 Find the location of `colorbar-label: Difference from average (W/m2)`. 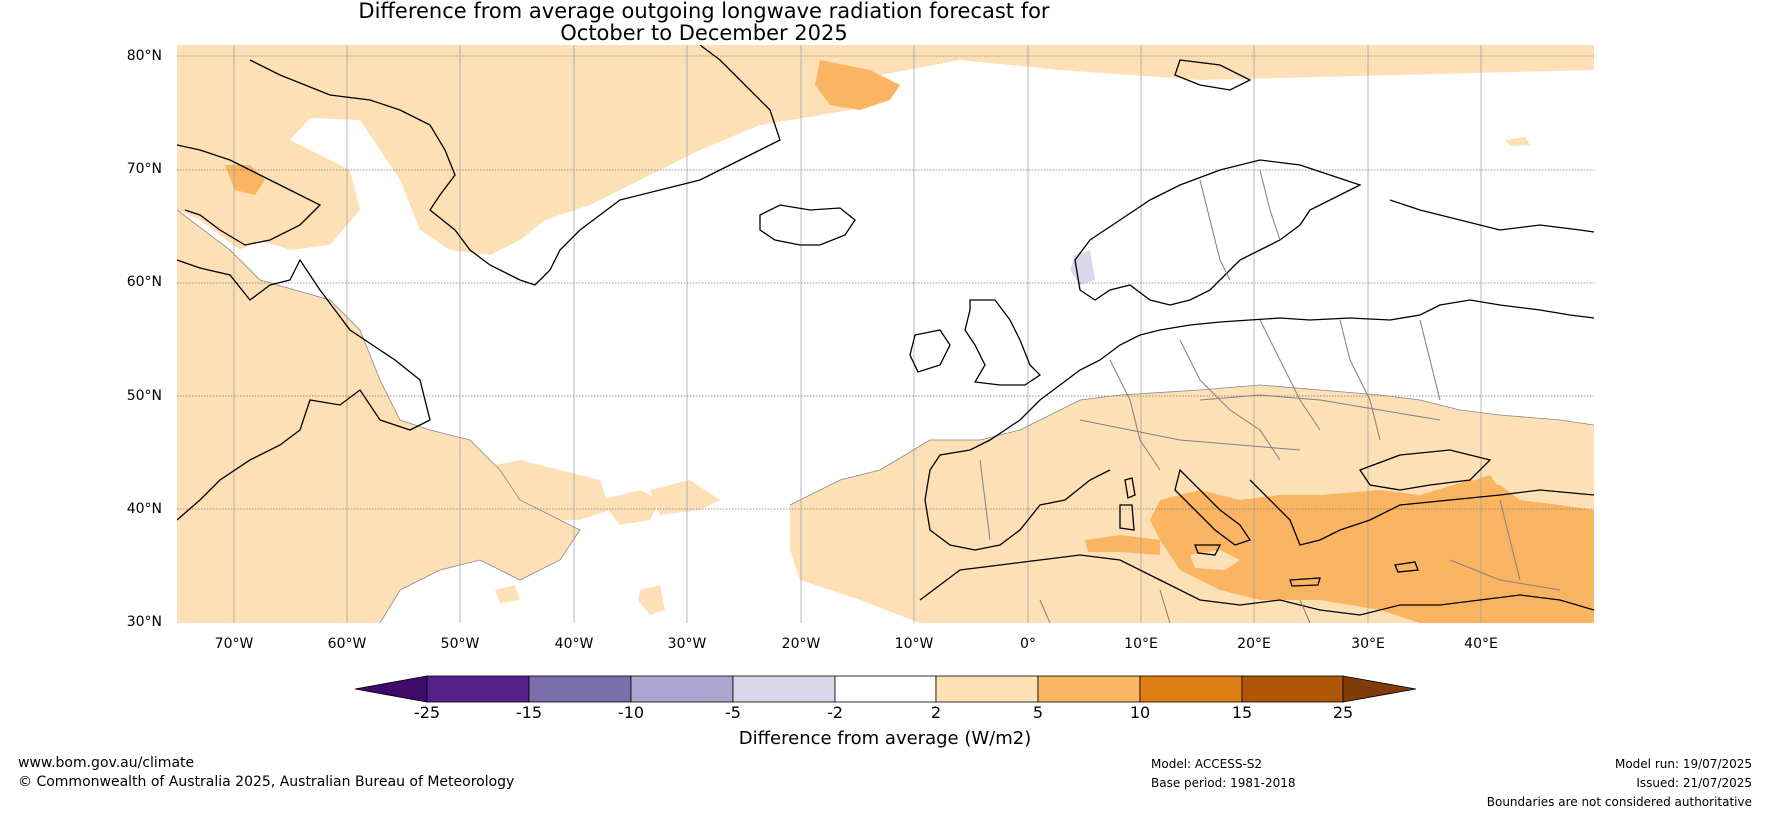

colorbar-label: Difference from average (W/m2) is located at coordinates (885, 738).